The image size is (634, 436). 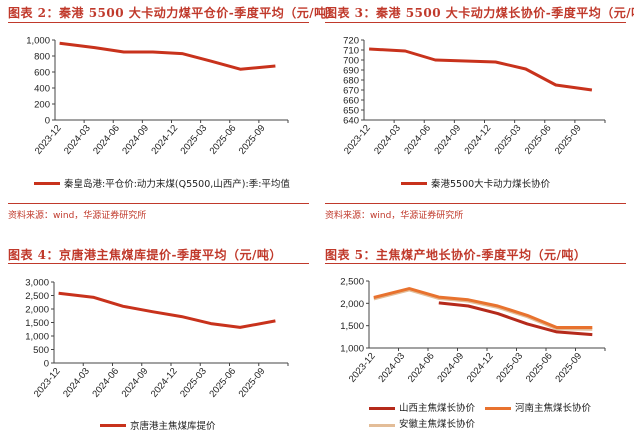 What do you see at coordinates (437, 424) in the screenshot?
I see `legend-label: 安徽主焦煤长协价` at bounding box center [437, 424].